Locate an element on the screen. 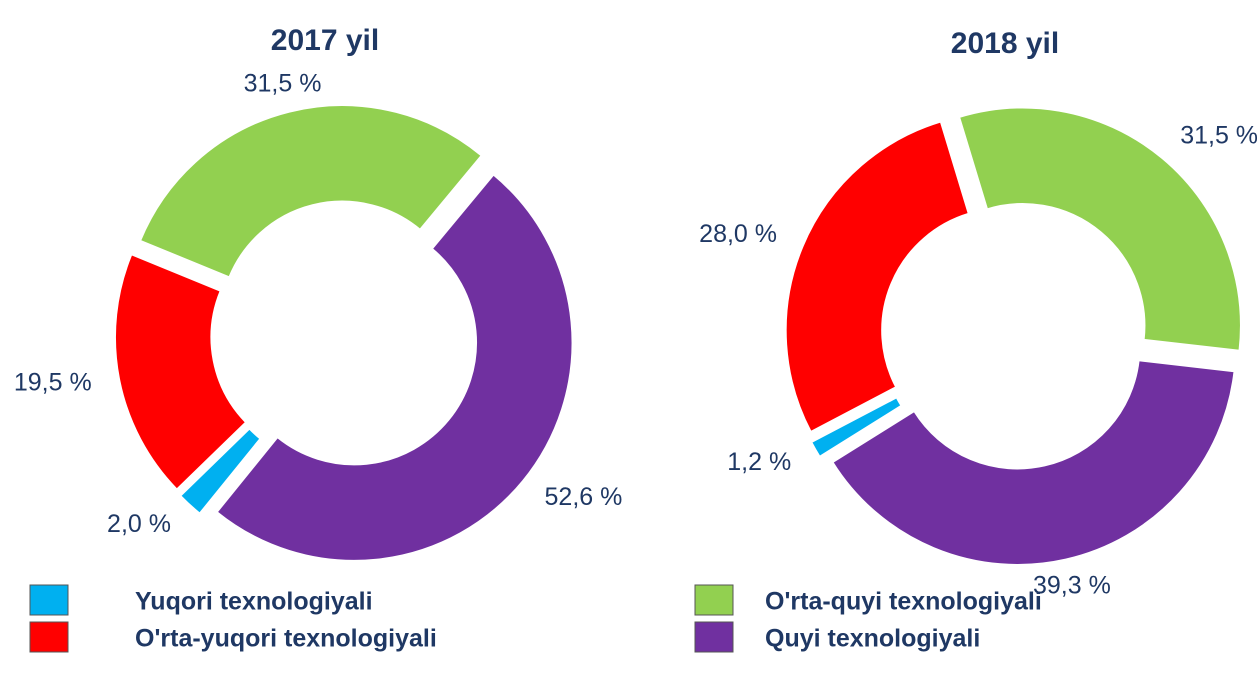  legend-label: O'rta-quyi texnologiyali is located at coordinates (903, 602).